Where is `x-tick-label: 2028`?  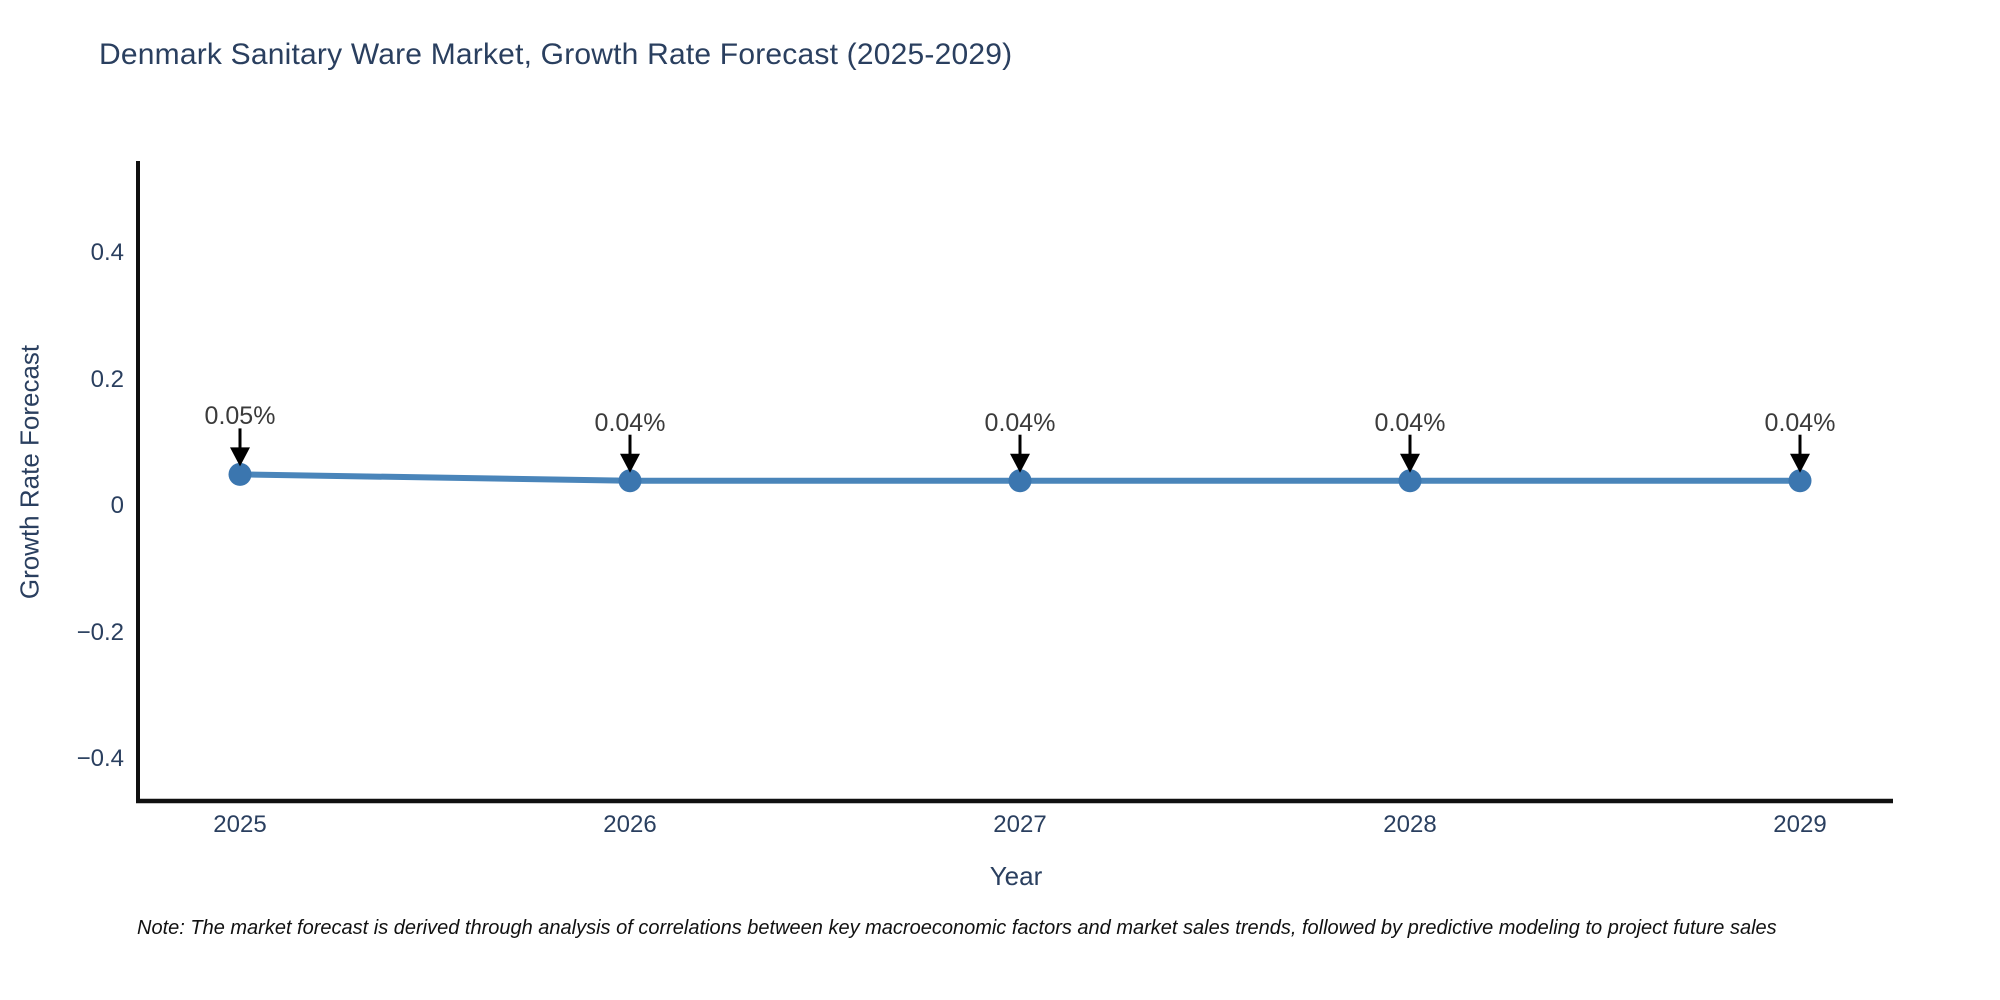 x-tick-label: 2028 is located at coordinates (1410, 824).